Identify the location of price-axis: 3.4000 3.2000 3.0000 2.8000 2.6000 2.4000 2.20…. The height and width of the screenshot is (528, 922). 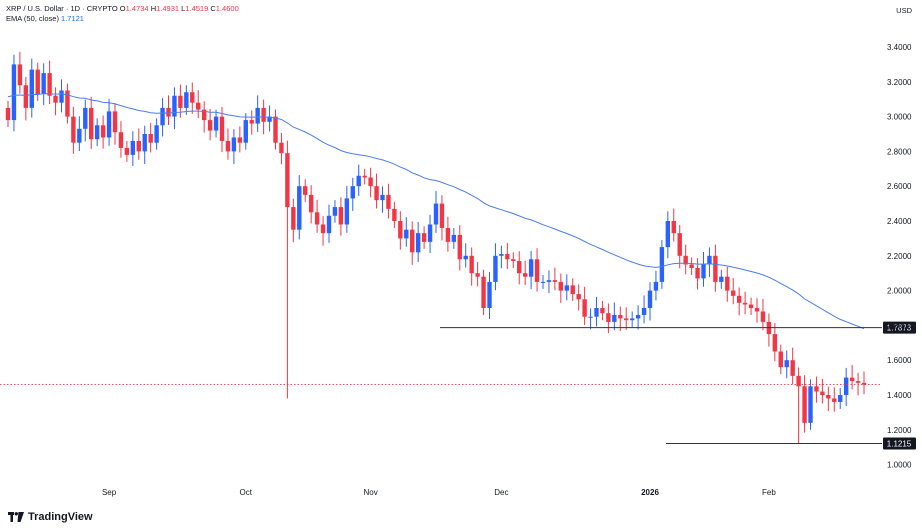
(899, 256).